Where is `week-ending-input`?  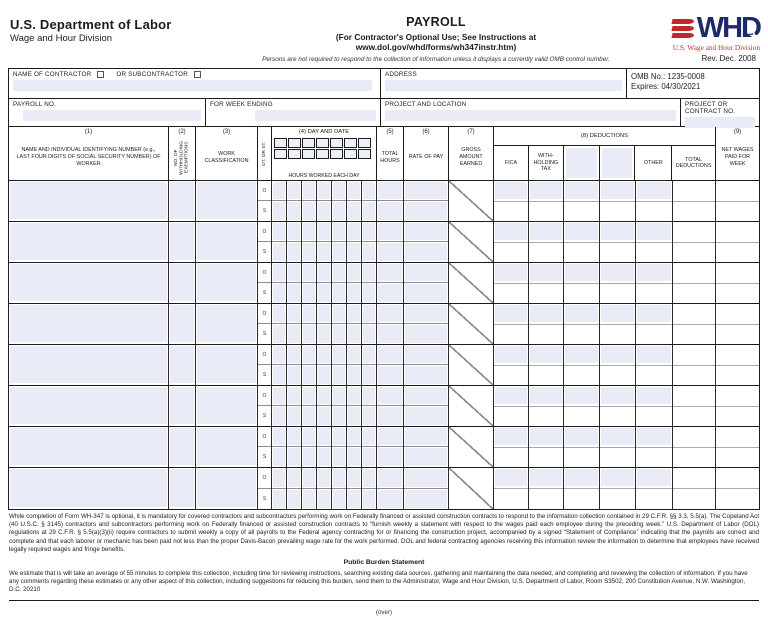 week-ending-input is located at coordinates (315, 115).